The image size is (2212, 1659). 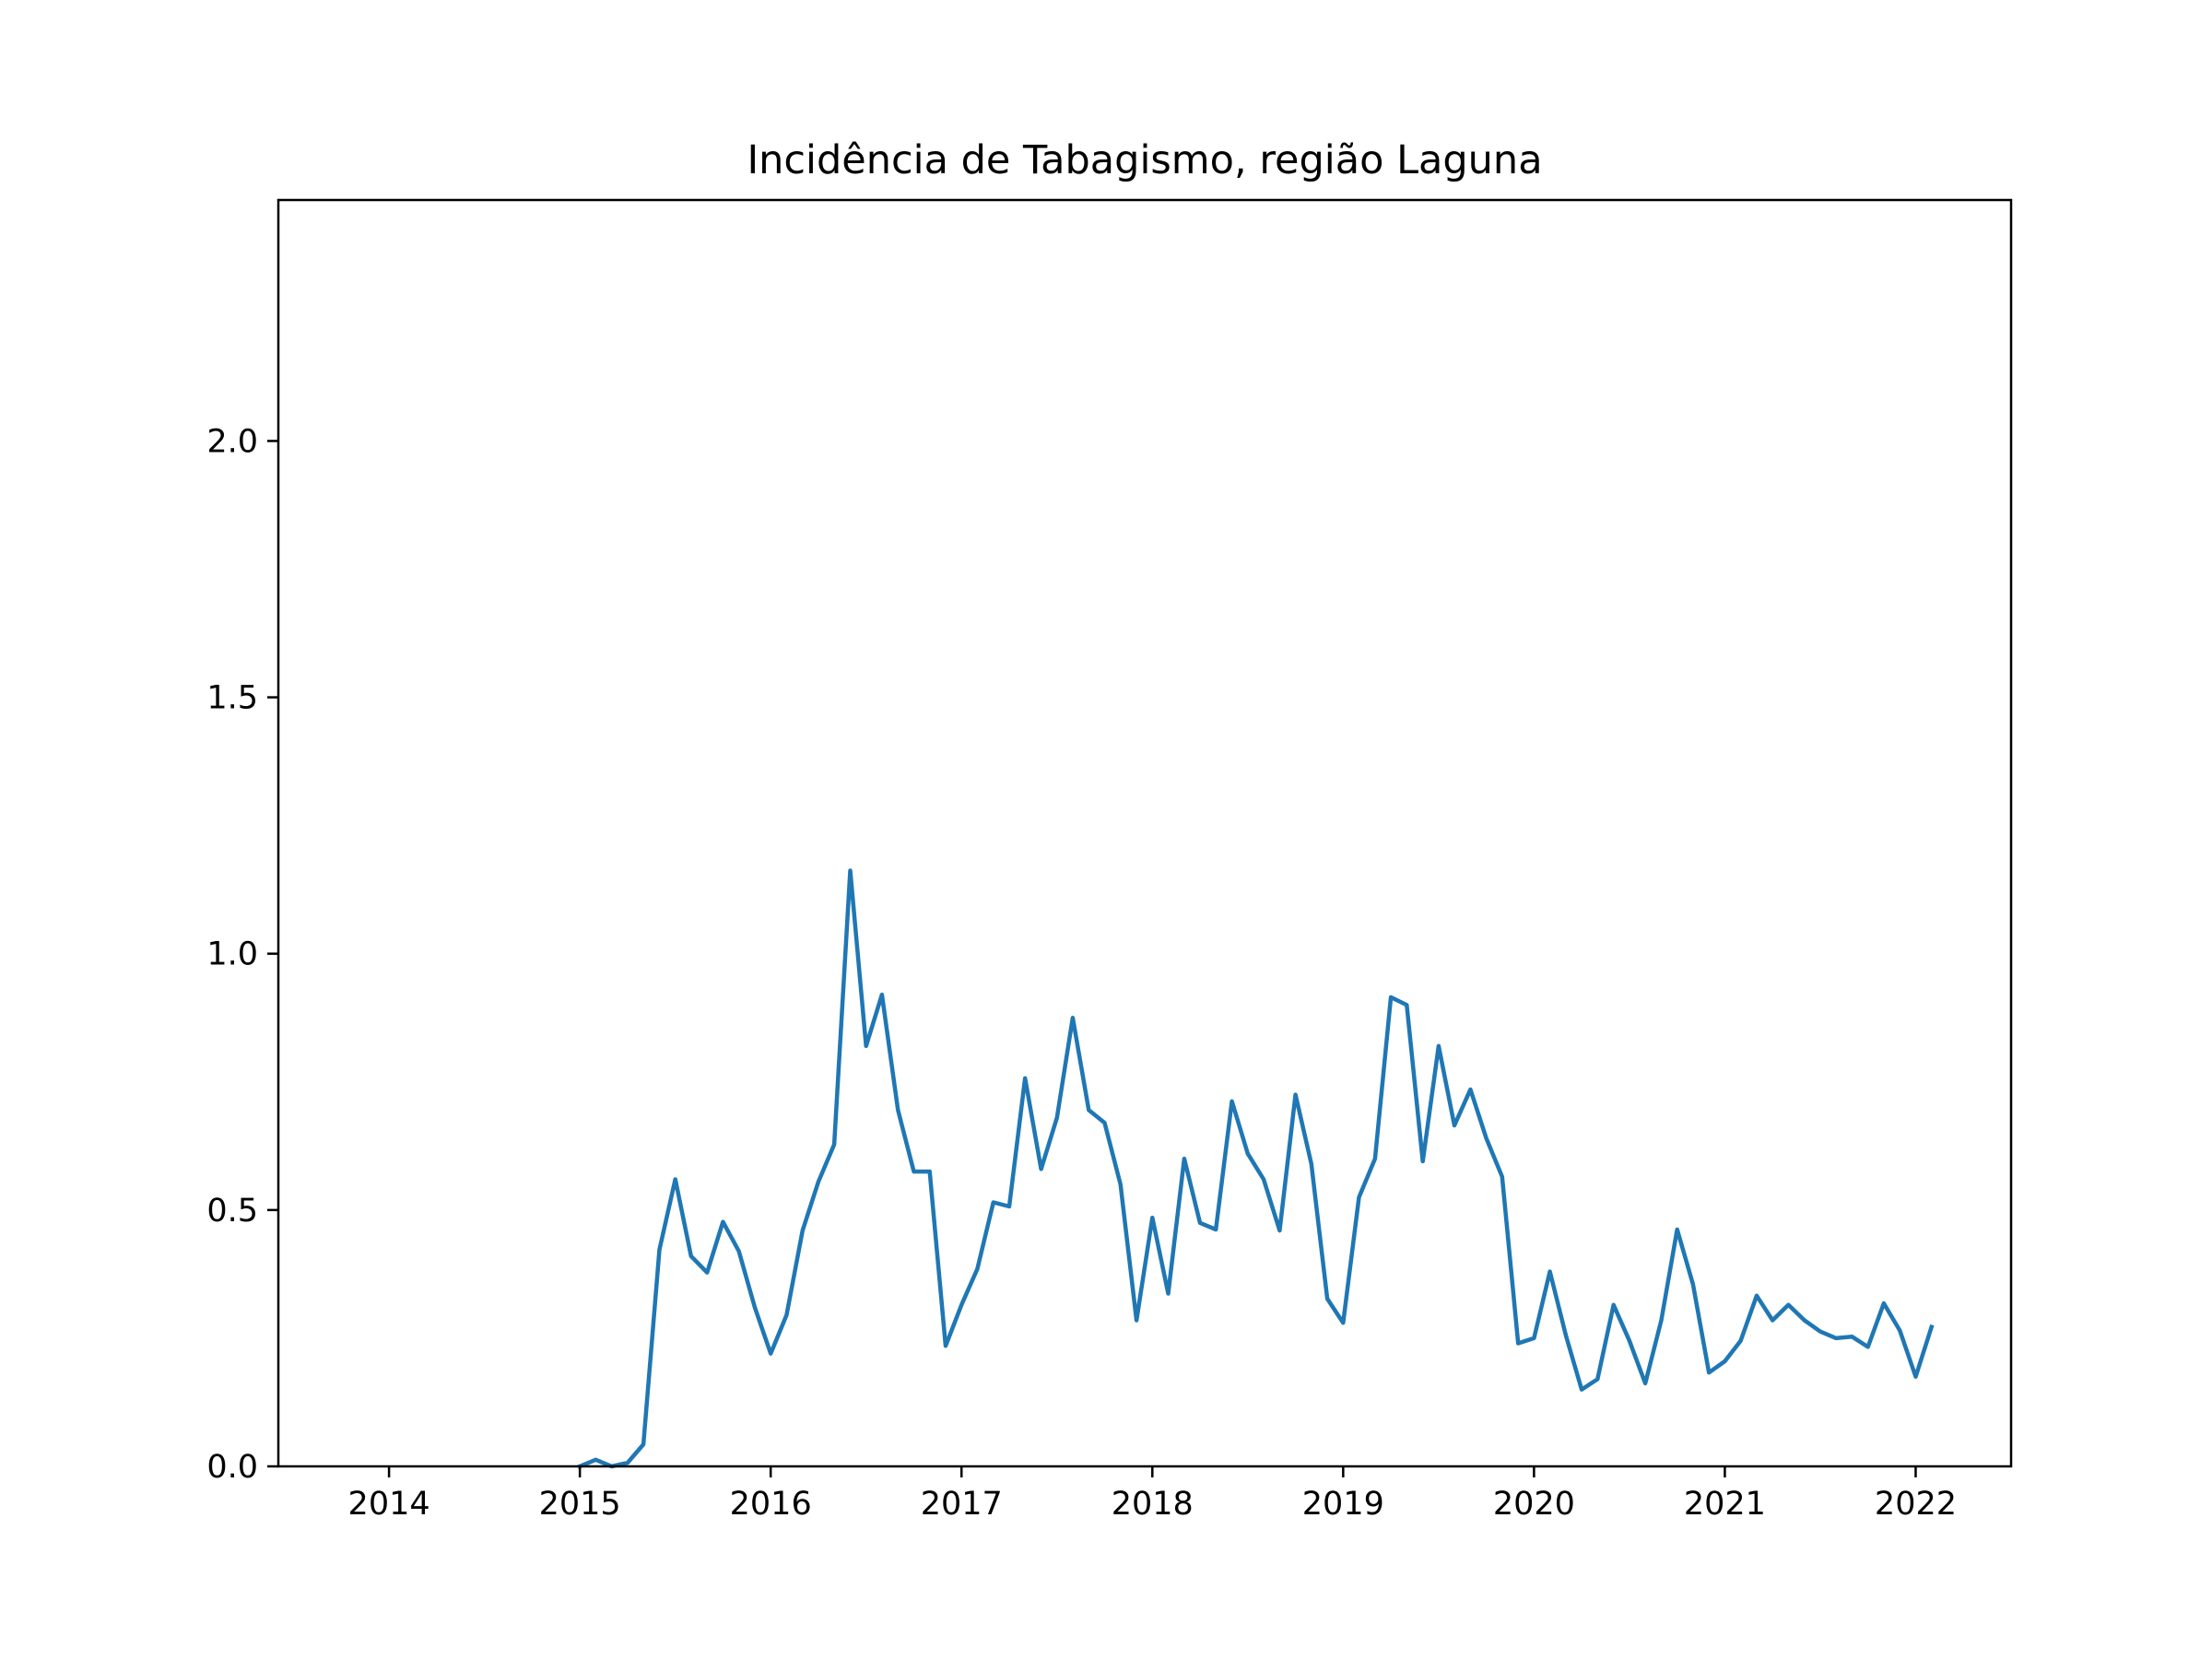 I want to click on x-tick-label: 2018, so click(x=1153, y=1504).